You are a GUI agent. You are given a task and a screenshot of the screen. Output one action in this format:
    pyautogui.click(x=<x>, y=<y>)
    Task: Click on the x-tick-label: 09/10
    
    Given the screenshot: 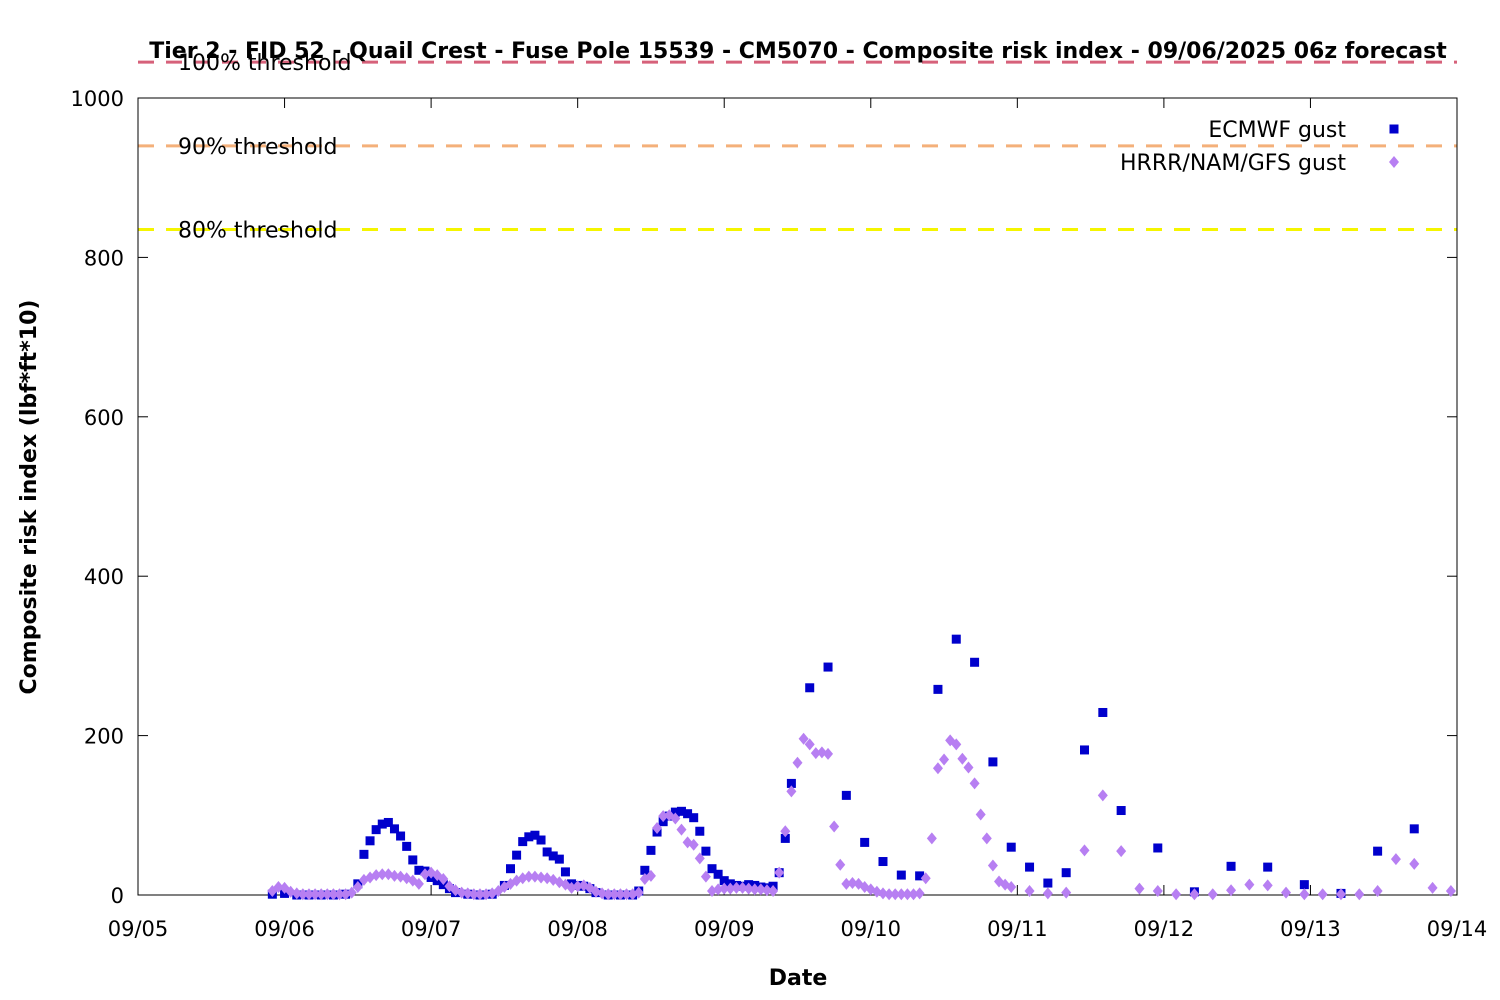 What is the action you would take?
    pyautogui.click(x=871, y=929)
    